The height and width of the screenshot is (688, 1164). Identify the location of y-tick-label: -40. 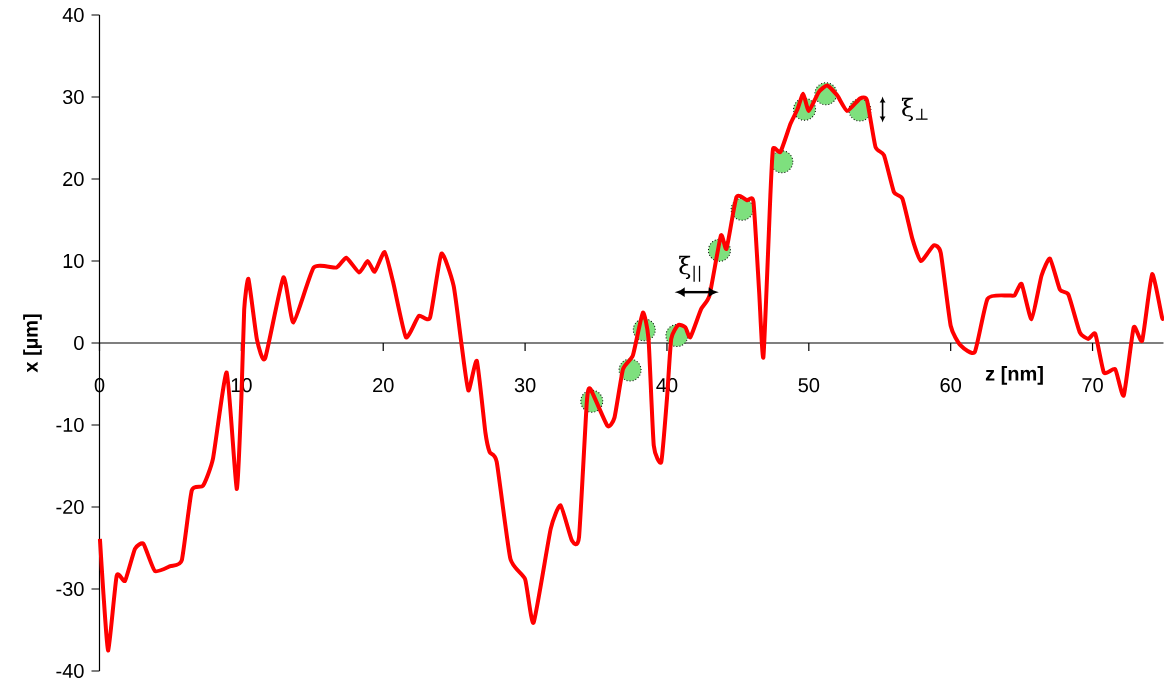
(70, 671).